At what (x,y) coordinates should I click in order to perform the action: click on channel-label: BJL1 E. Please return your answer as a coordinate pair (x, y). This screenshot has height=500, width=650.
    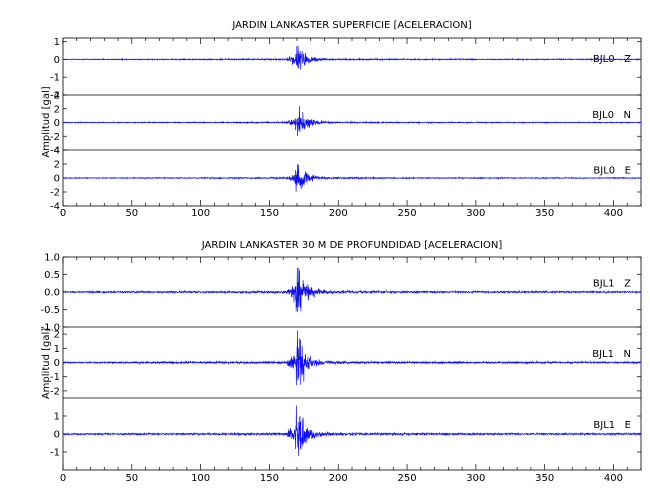
    Looking at the image, I should click on (612, 425).